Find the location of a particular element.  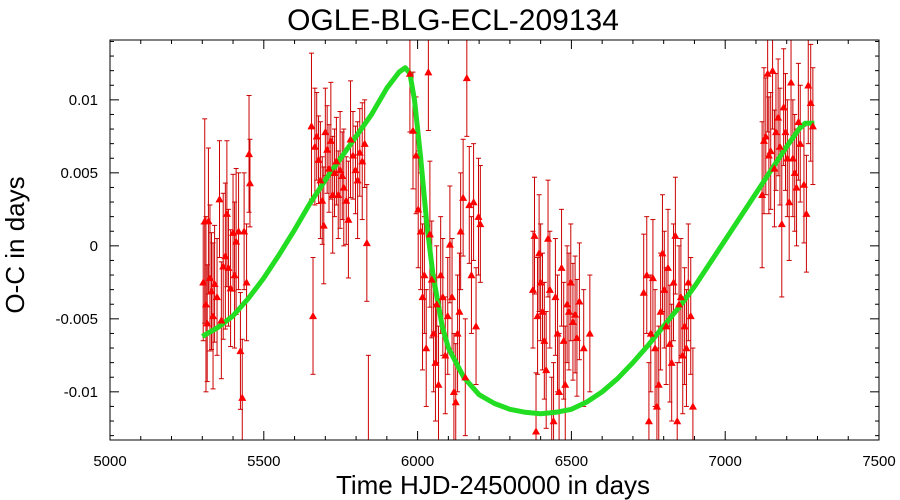

chart-title: OGLE-BLG-ECL-209134 is located at coordinates (453, 20).